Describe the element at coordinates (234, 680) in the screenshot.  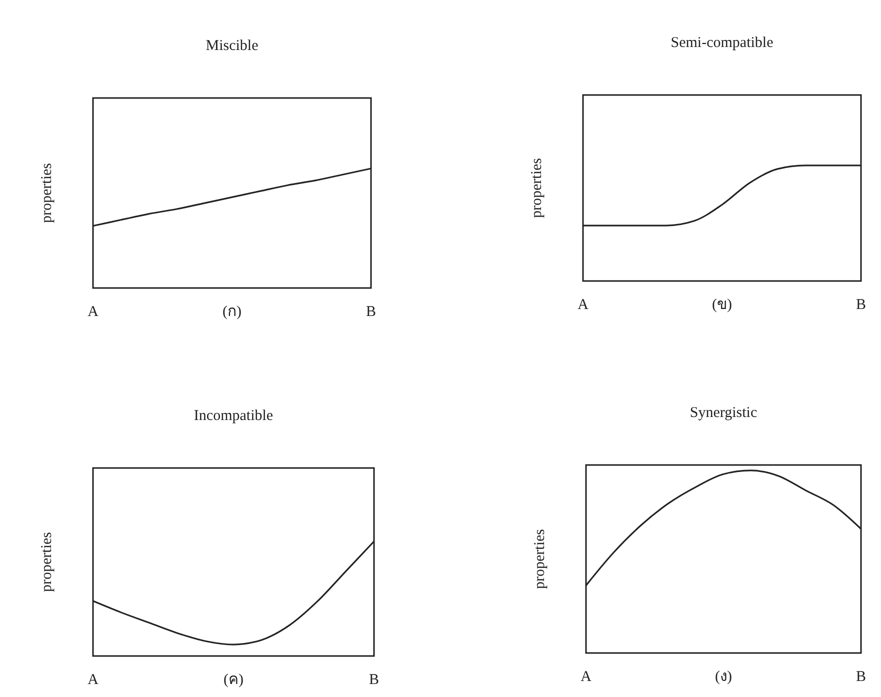
I see `x-axis-title: (ค)` at that location.